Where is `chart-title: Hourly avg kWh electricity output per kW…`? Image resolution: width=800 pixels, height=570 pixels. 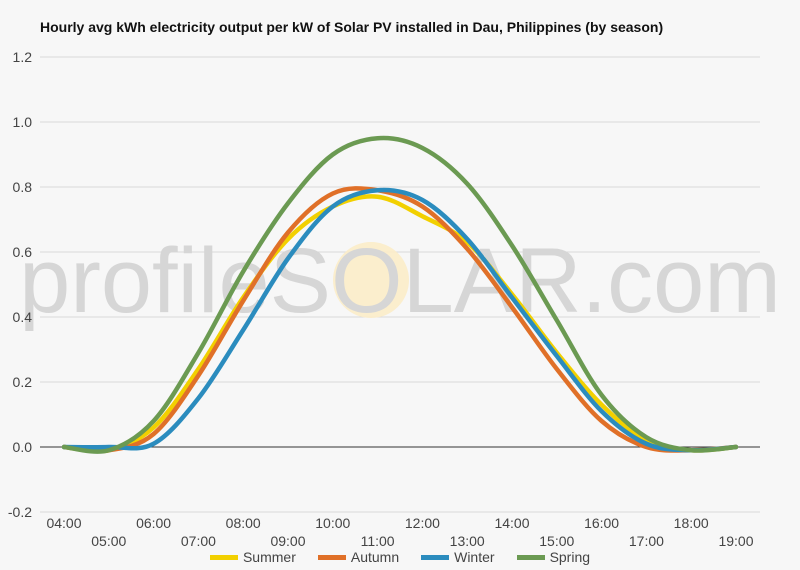
chart-title: Hourly avg kWh electricity output per kW… is located at coordinates (352, 27).